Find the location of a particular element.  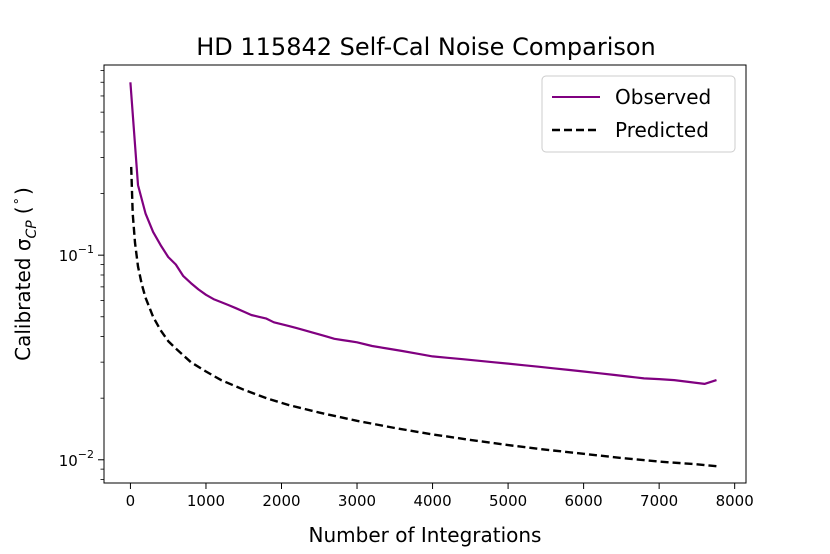

x-tick-label-6000: 6000 is located at coordinates (584, 501).